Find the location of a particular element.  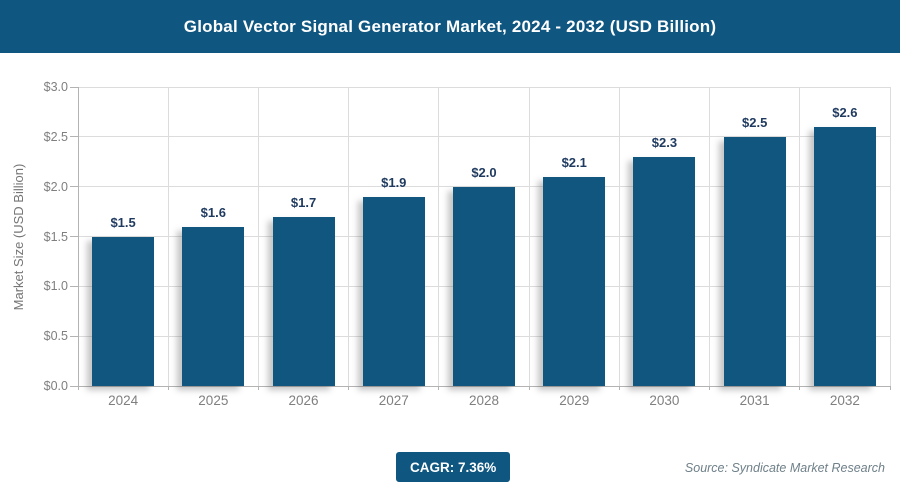

bar-value-label: $1.7 is located at coordinates (303, 202).